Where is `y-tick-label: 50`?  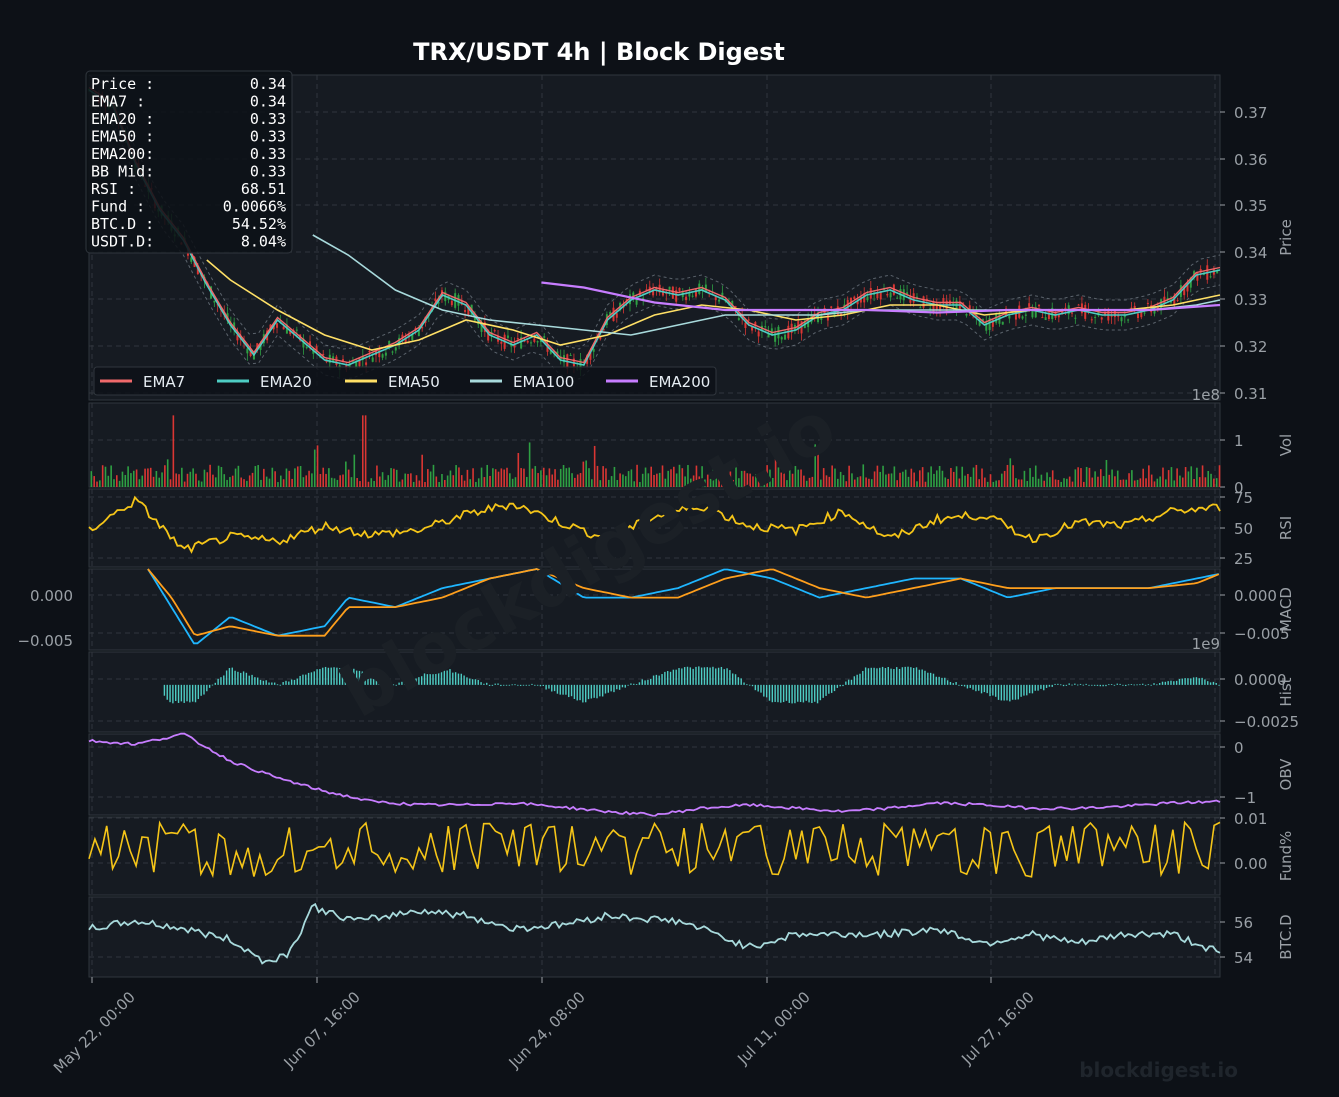 y-tick-label: 50 is located at coordinates (1243, 529).